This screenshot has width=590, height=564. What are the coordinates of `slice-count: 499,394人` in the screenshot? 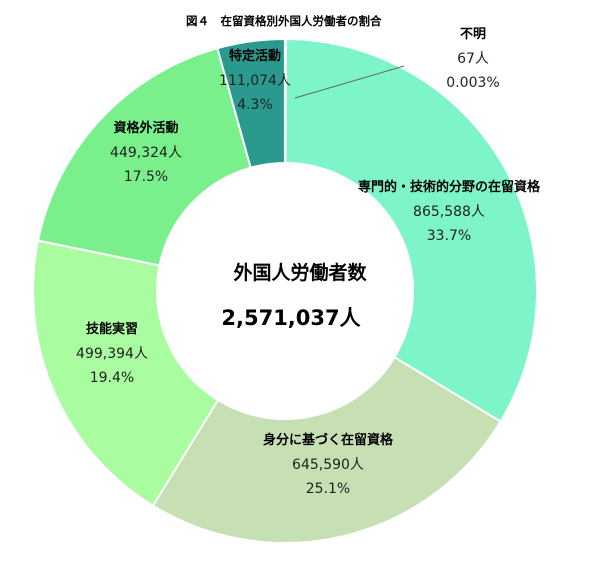 It's located at (112, 354).